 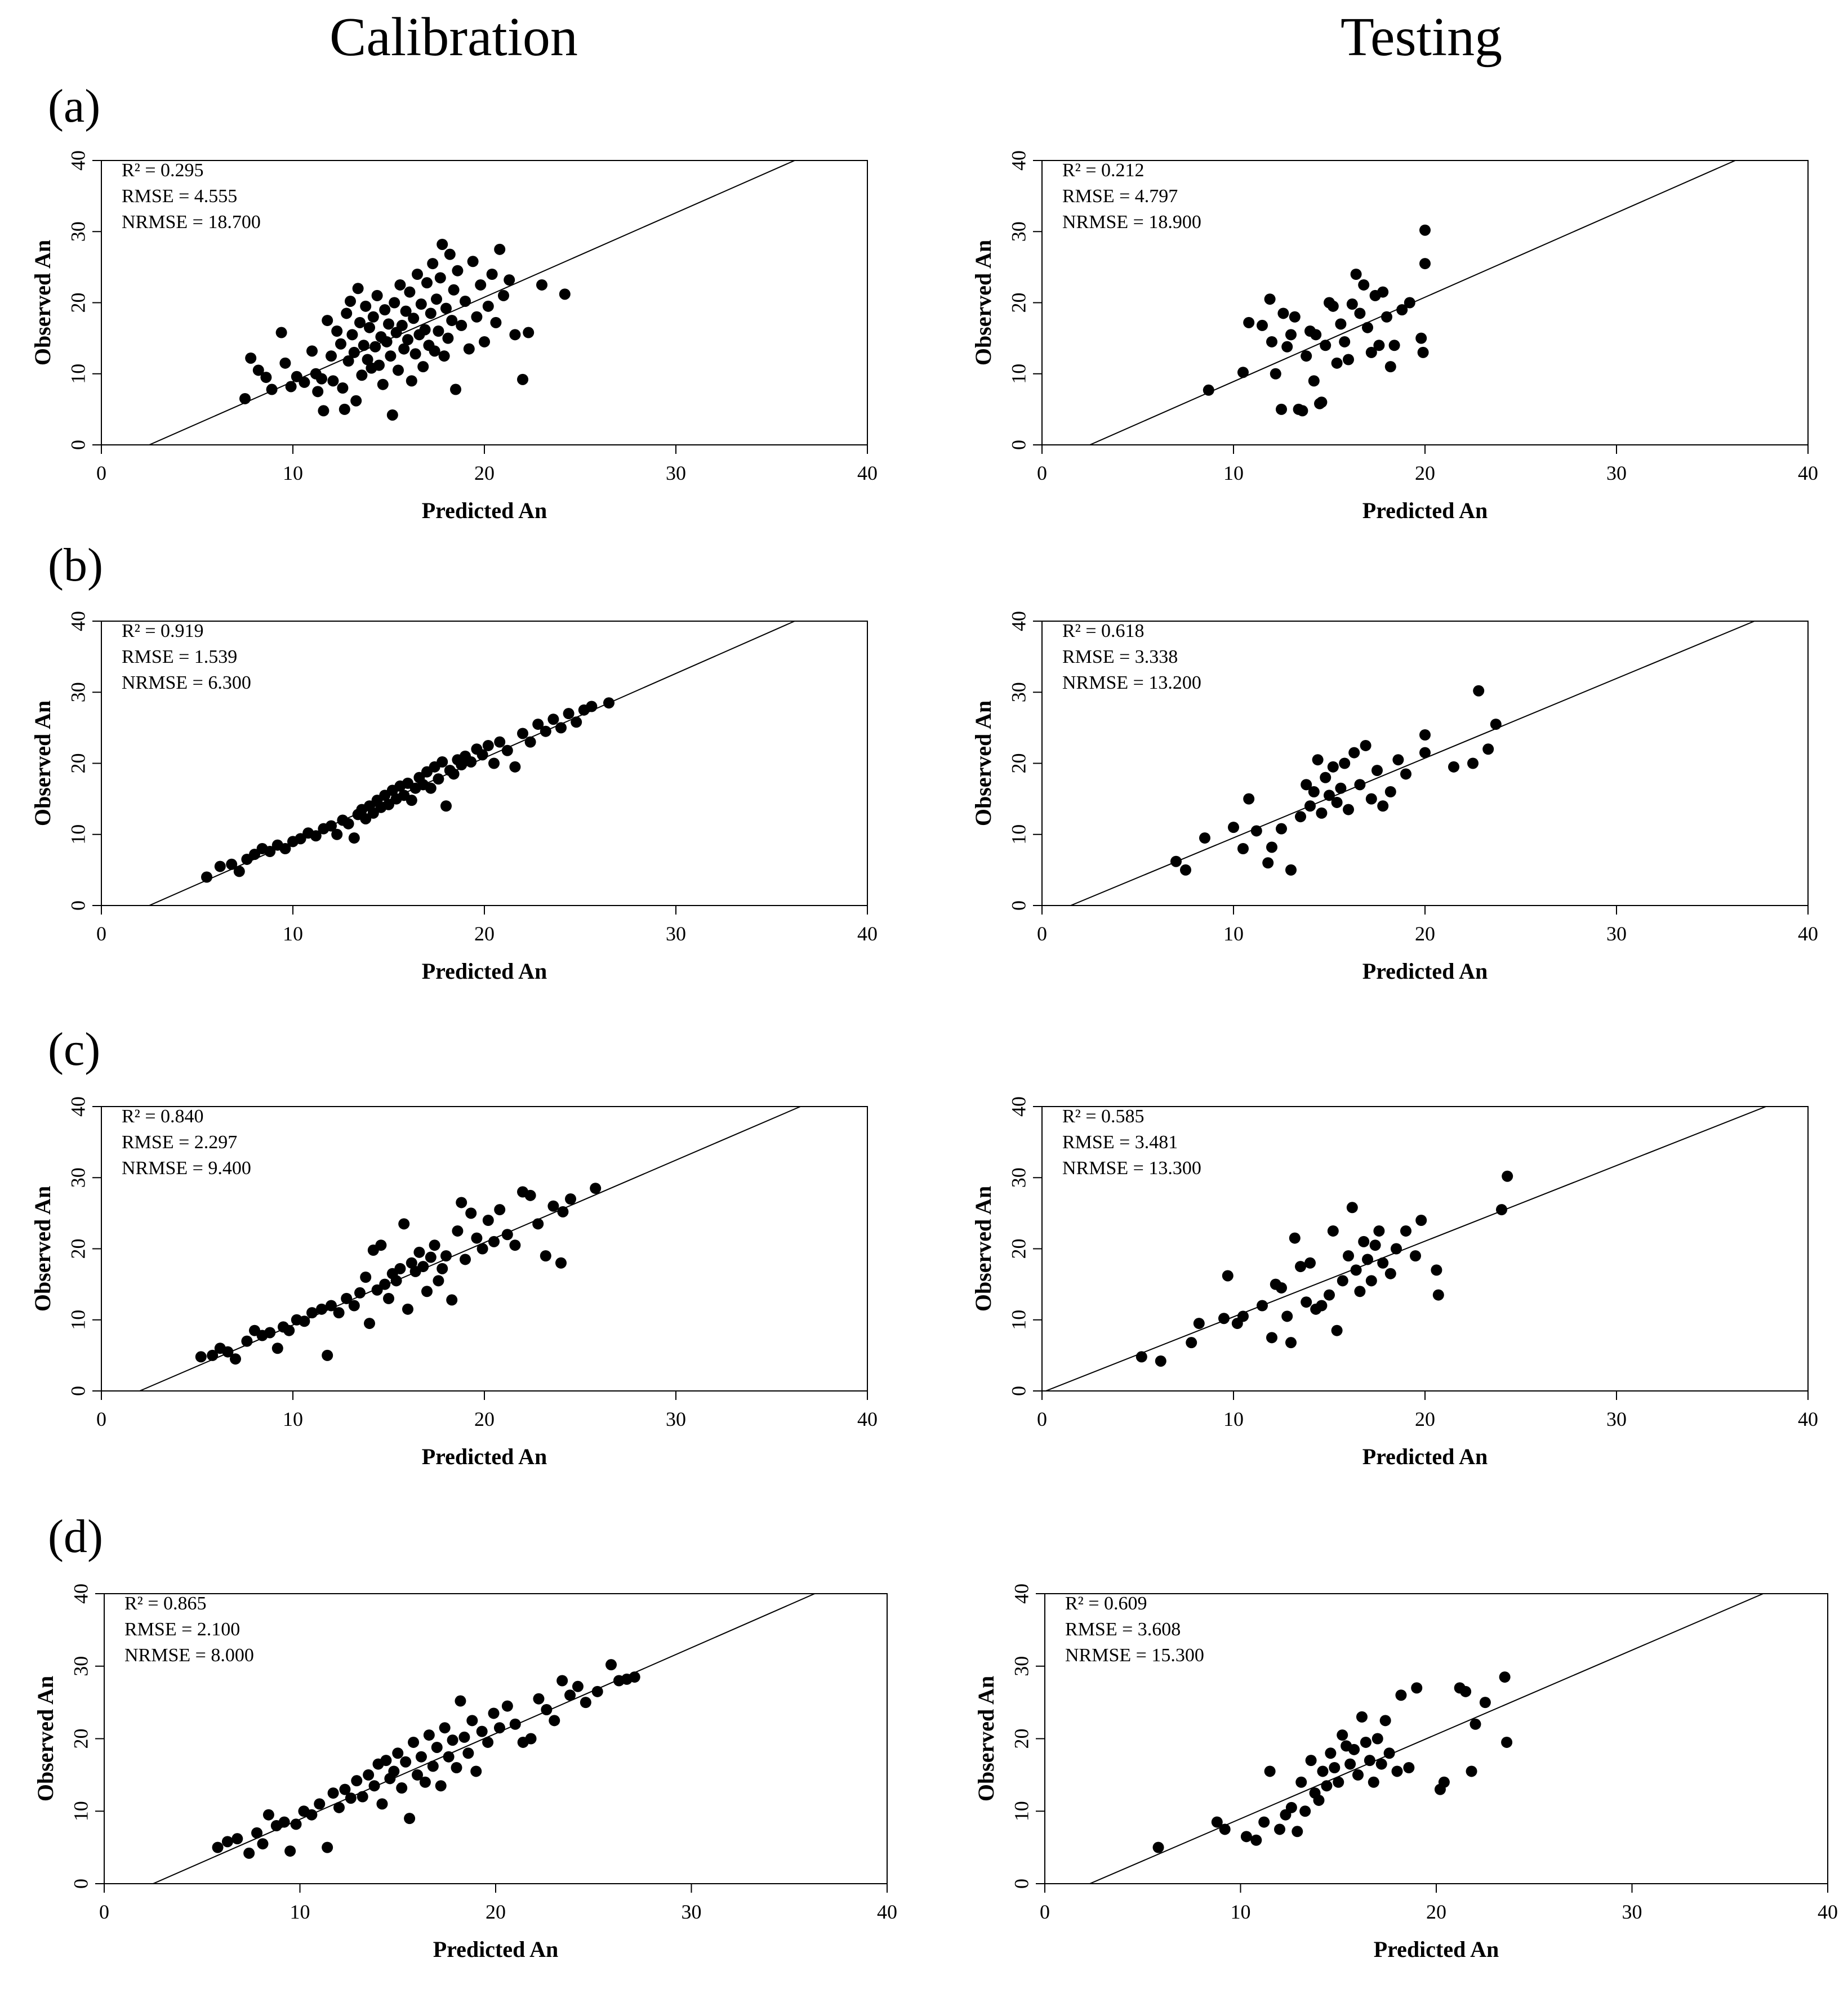 I want to click on fit-line, so click(x=470, y=1249).